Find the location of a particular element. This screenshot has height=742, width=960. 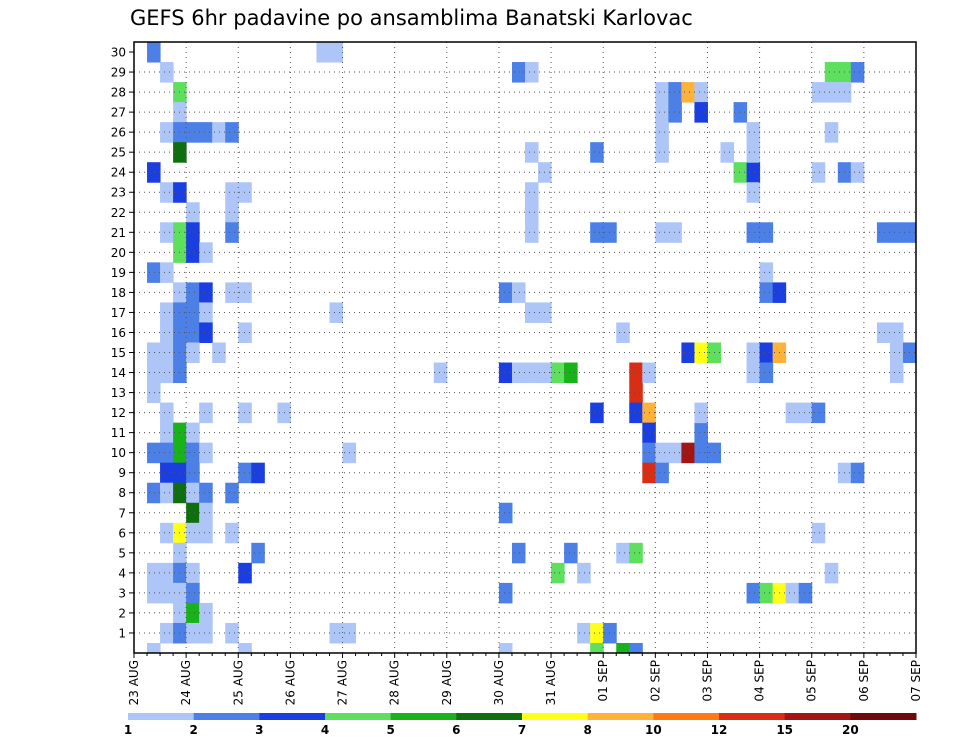

y-tick-label: 5 is located at coordinates (122, 553).